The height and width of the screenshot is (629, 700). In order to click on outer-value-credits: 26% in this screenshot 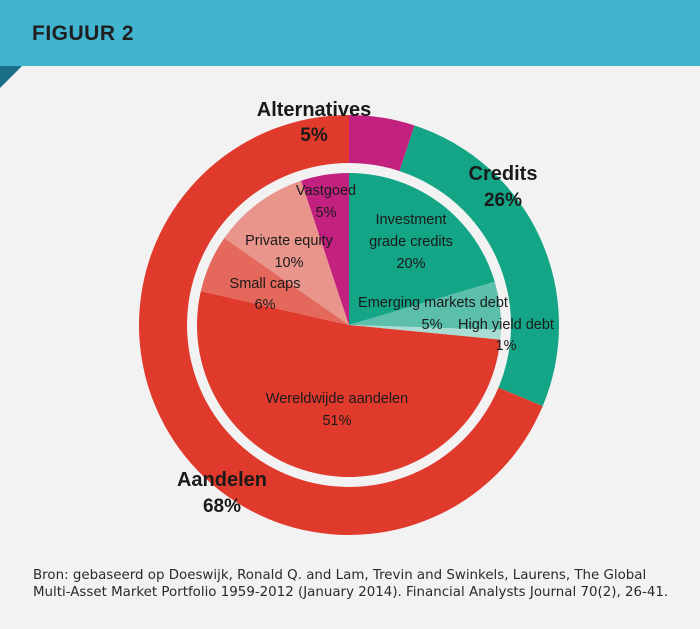, I will do `click(503, 200)`.